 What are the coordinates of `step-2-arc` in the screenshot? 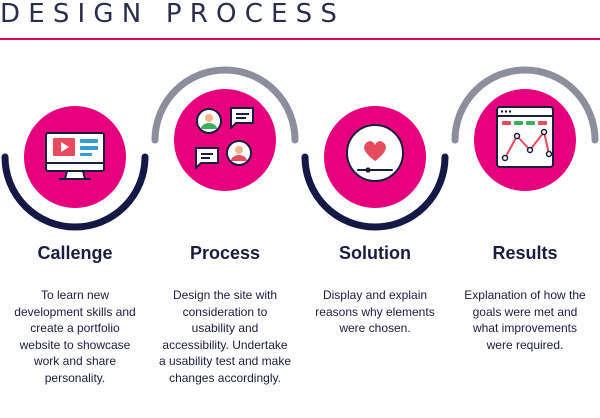 It's located at (225, 105).